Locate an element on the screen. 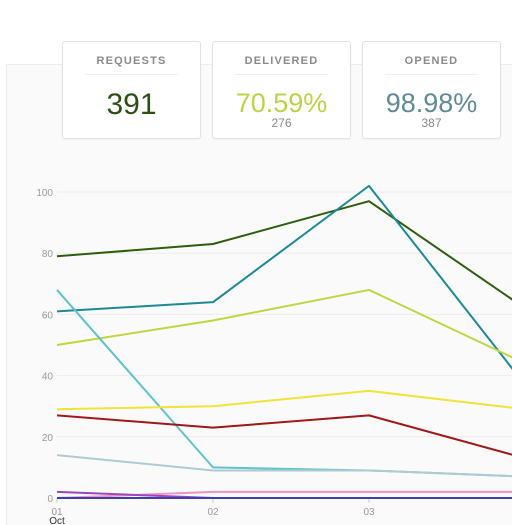 The width and height of the screenshot is (512, 525). x-tick-label: 01 is located at coordinates (57, 512).